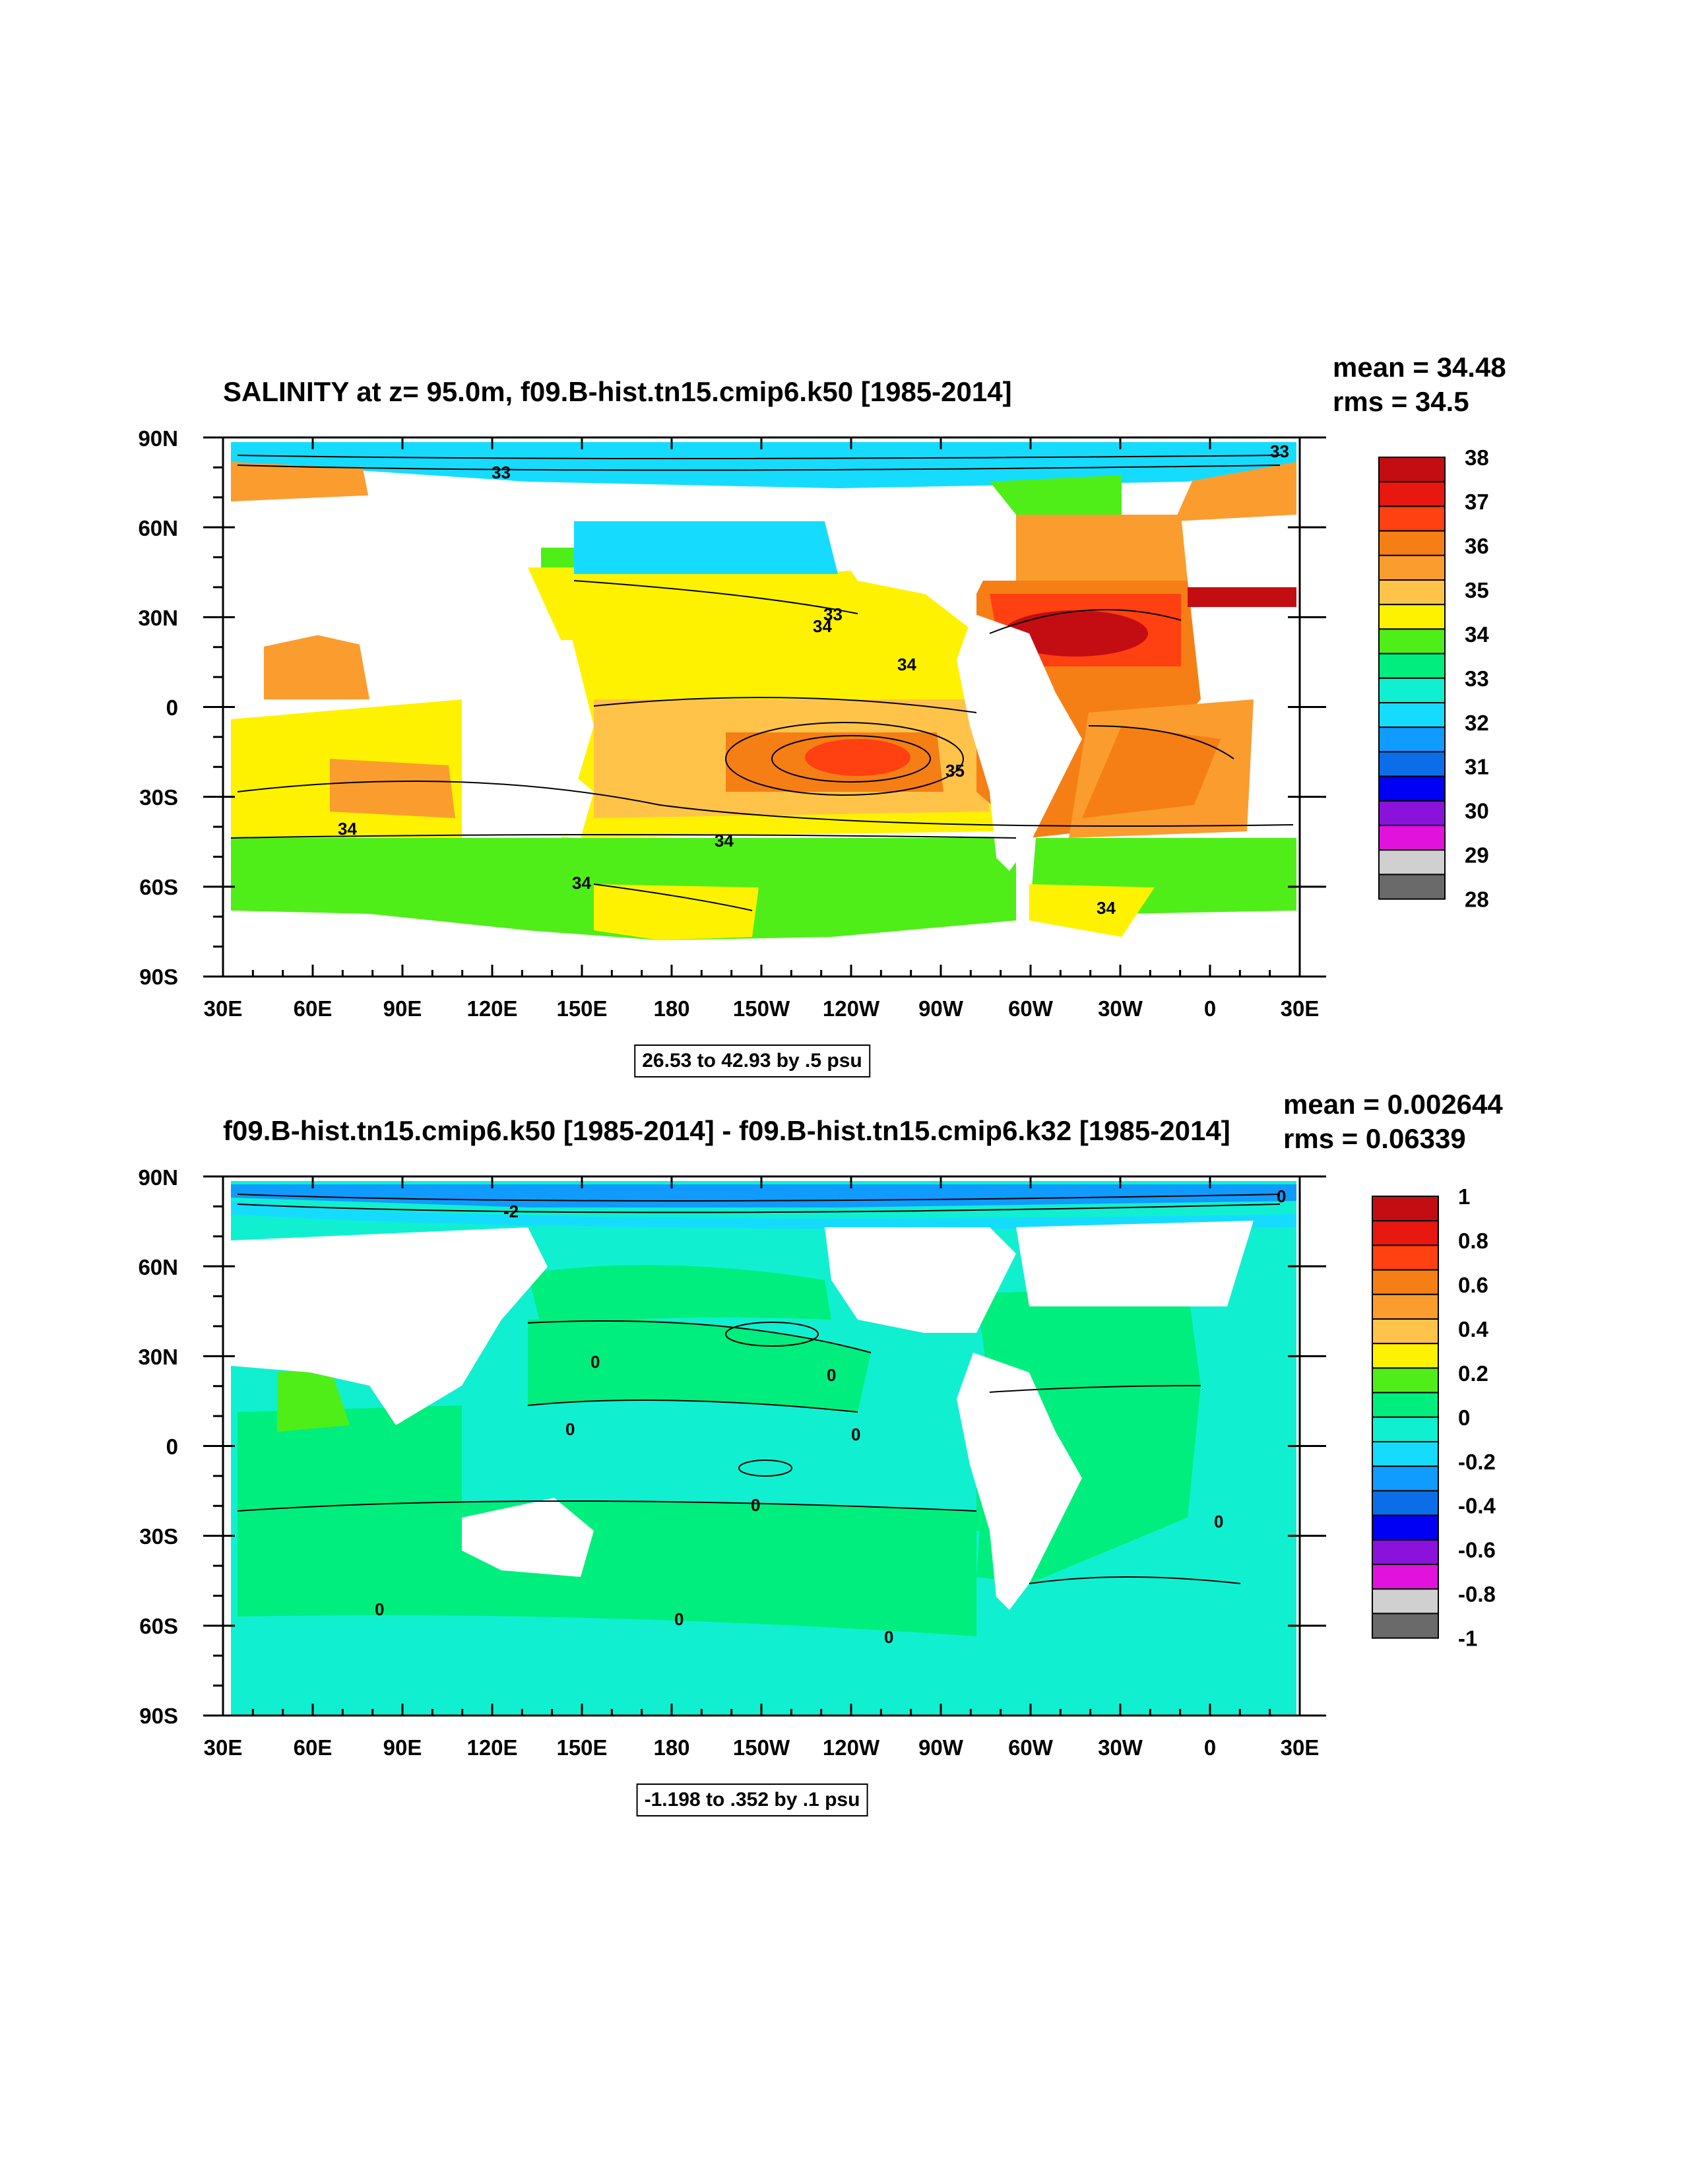 This screenshot has width=1689, height=2184. What do you see at coordinates (1477, 855) in the screenshot?
I see `colorbar-label: 29` at bounding box center [1477, 855].